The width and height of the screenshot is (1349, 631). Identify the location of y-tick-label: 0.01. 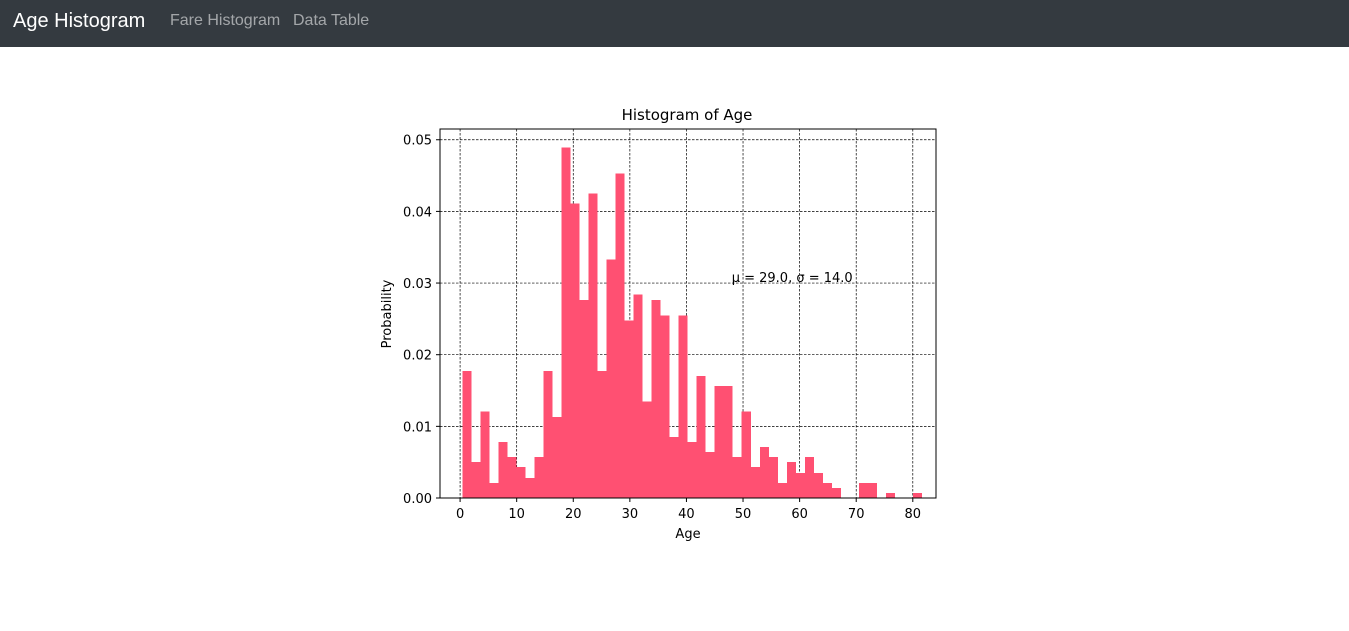
(417, 427).